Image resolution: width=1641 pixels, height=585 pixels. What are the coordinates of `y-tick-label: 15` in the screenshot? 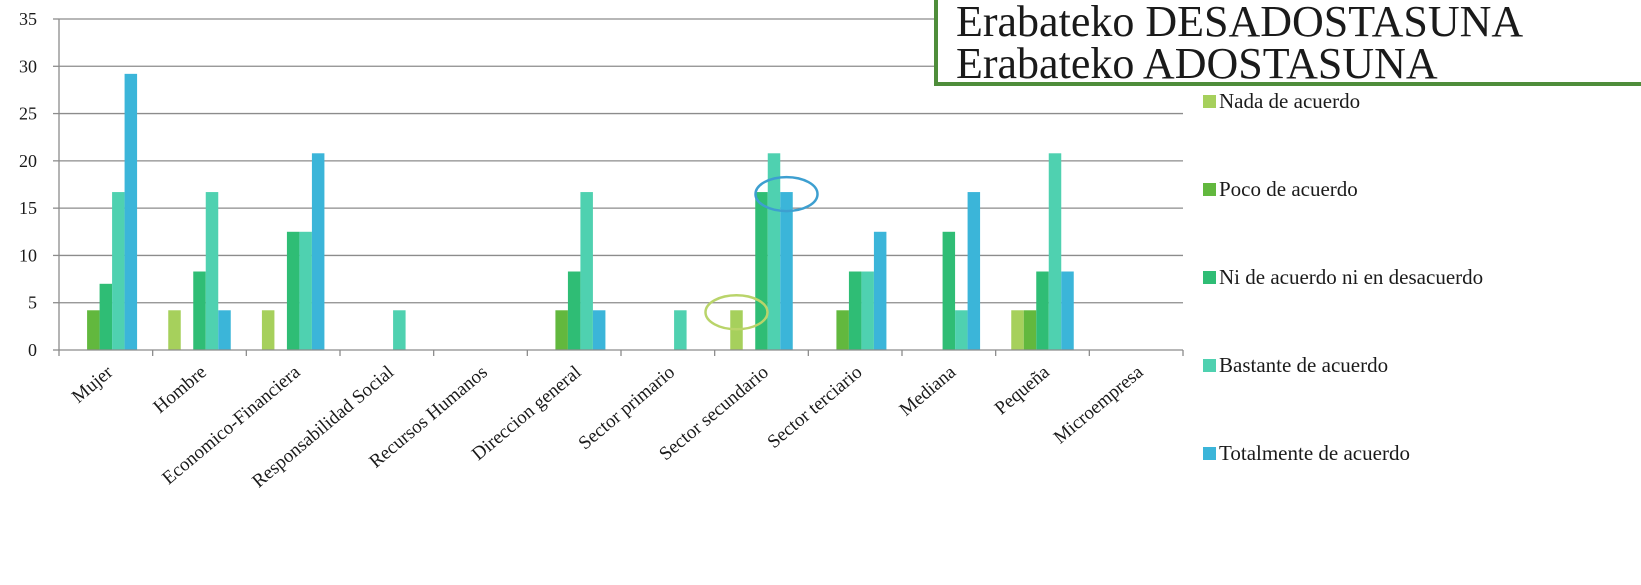 It's located at (28, 208).